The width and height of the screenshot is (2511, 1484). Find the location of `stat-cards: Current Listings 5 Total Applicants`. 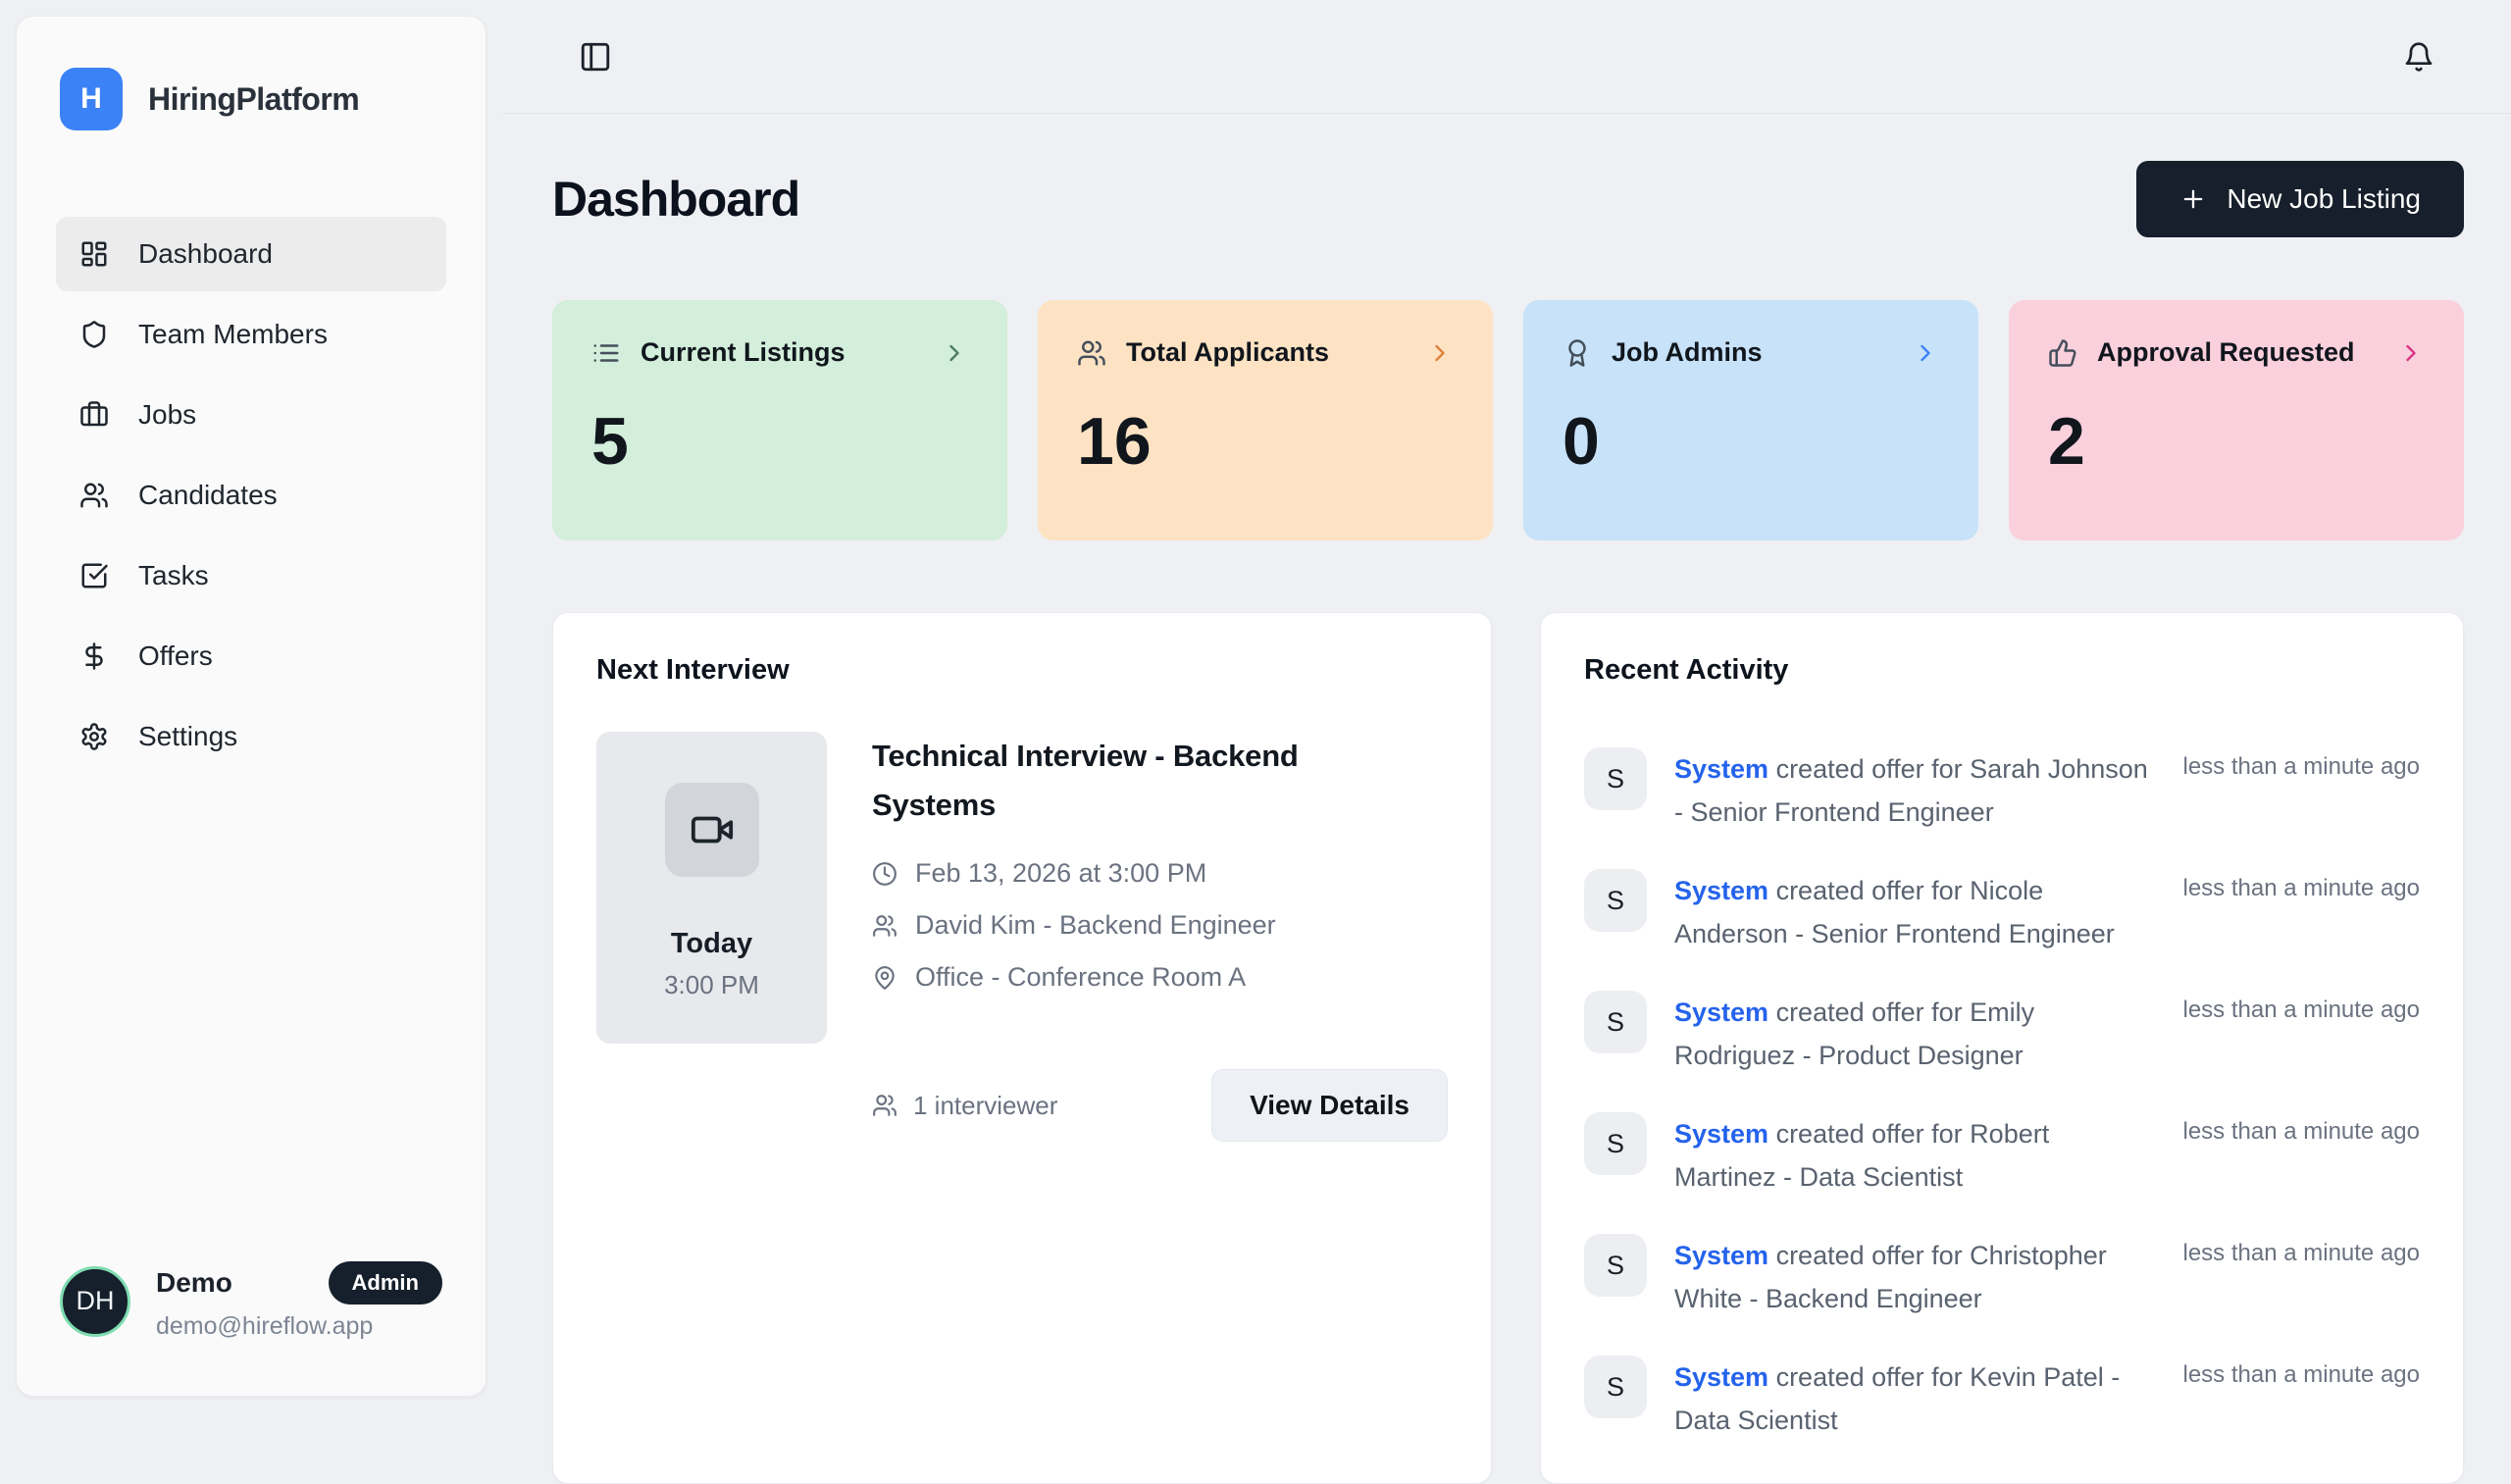

stat-cards: Current Listings 5 Total Applicants is located at coordinates (1508, 420).